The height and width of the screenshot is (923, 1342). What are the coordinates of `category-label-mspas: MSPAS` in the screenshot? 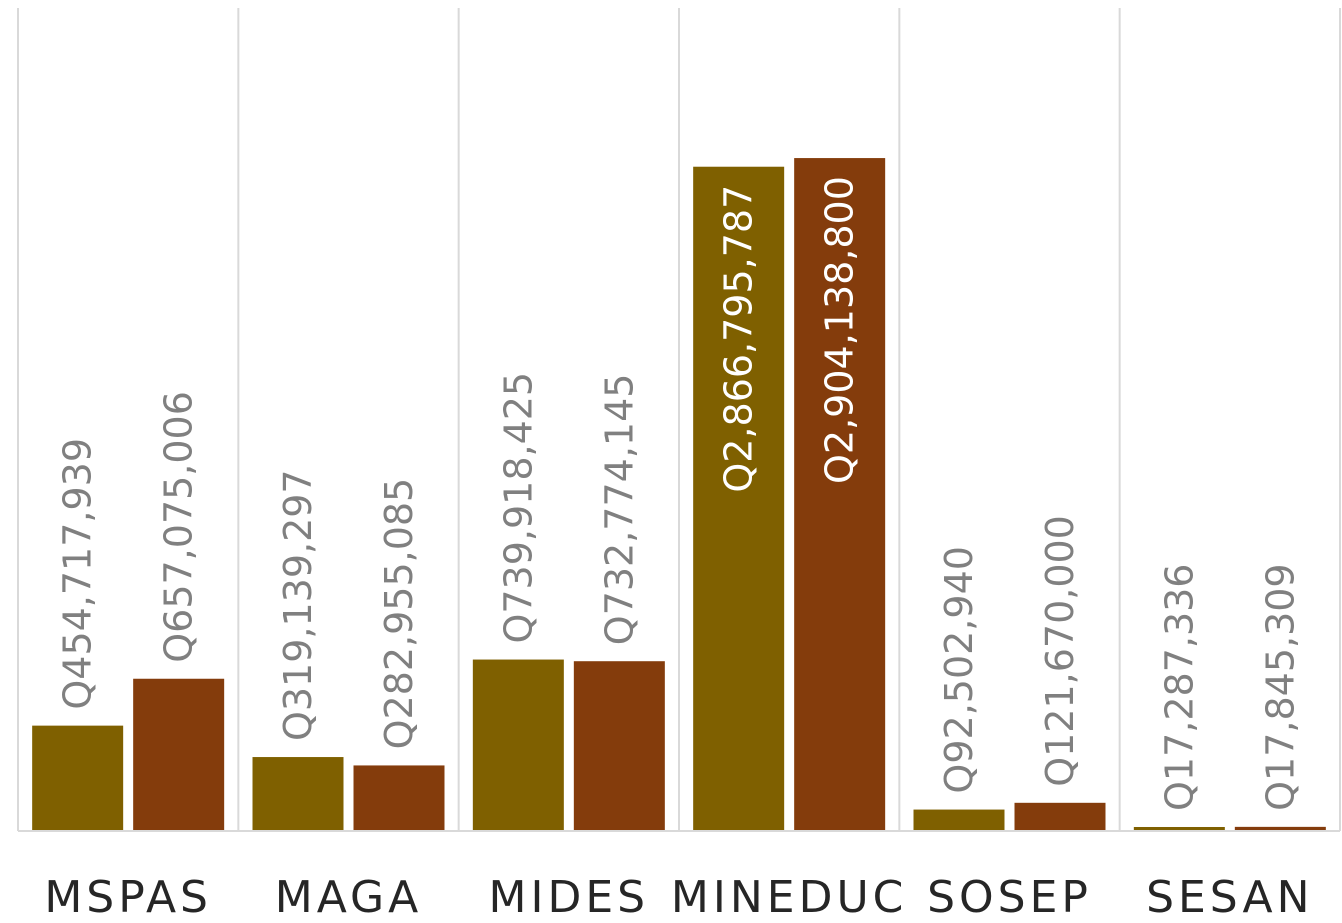 It's located at (128, 897).